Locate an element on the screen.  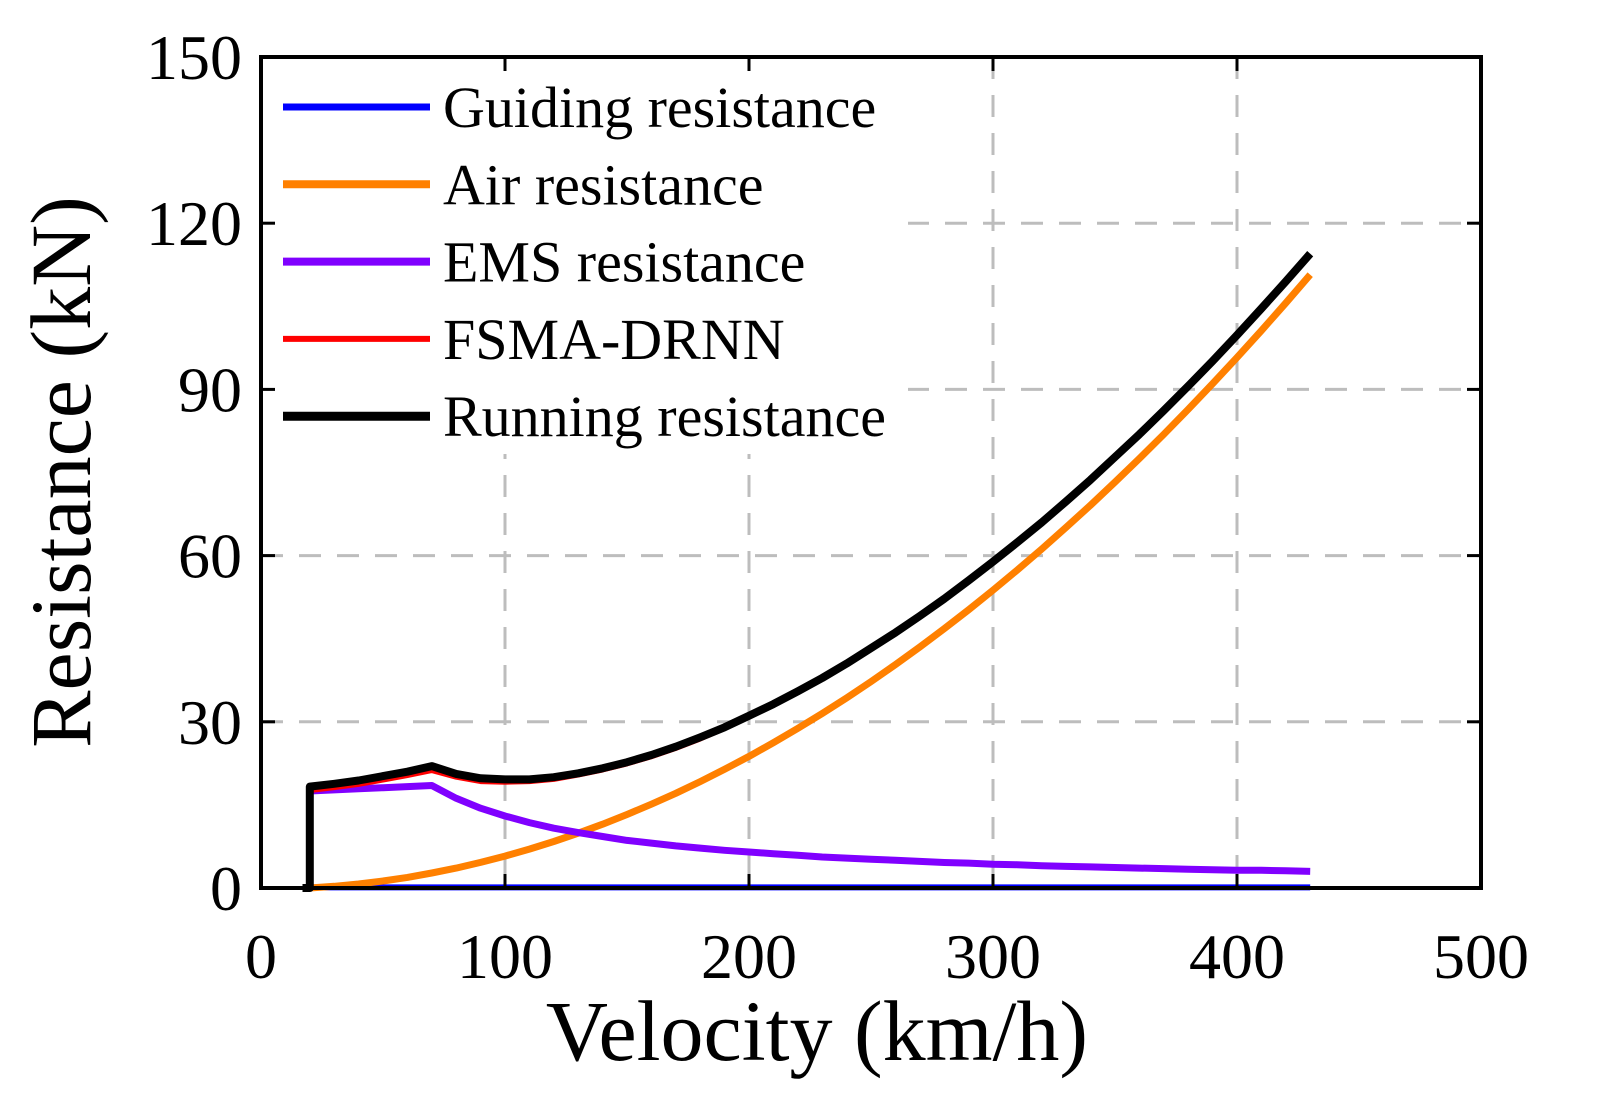
y-tick-label: 90 is located at coordinates (210, 389).